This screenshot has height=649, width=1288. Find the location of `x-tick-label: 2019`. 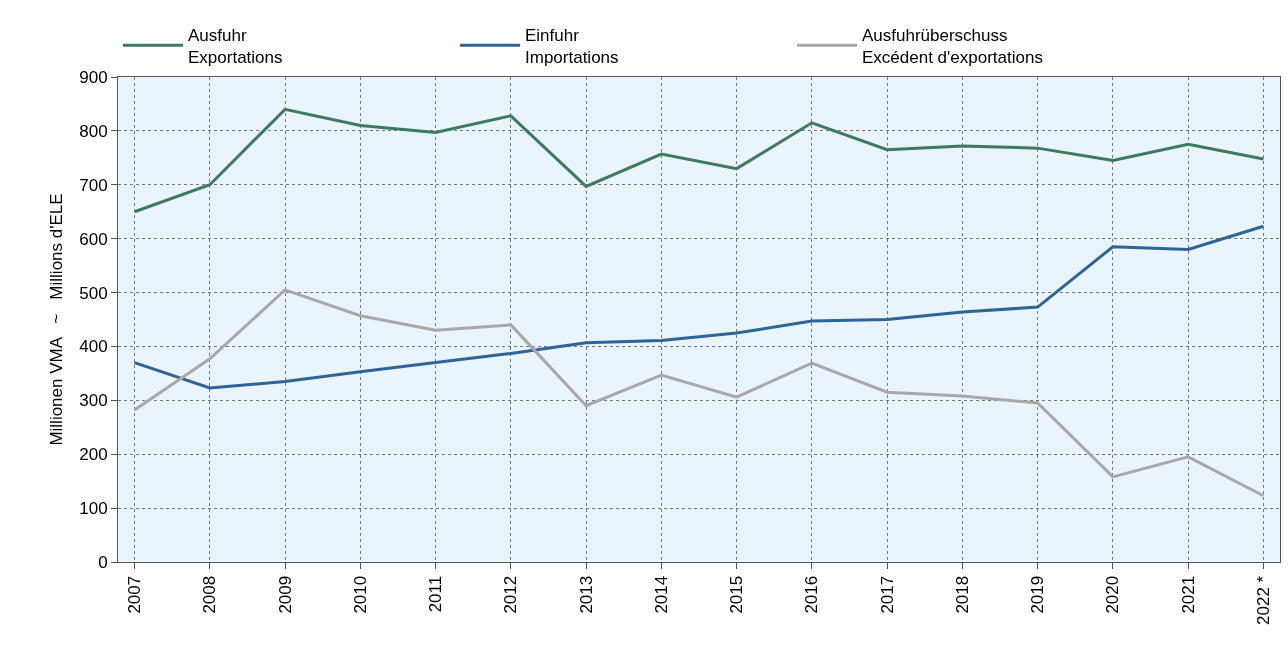

x-tick-label: 2019 is located at coordinates (1038, 594).